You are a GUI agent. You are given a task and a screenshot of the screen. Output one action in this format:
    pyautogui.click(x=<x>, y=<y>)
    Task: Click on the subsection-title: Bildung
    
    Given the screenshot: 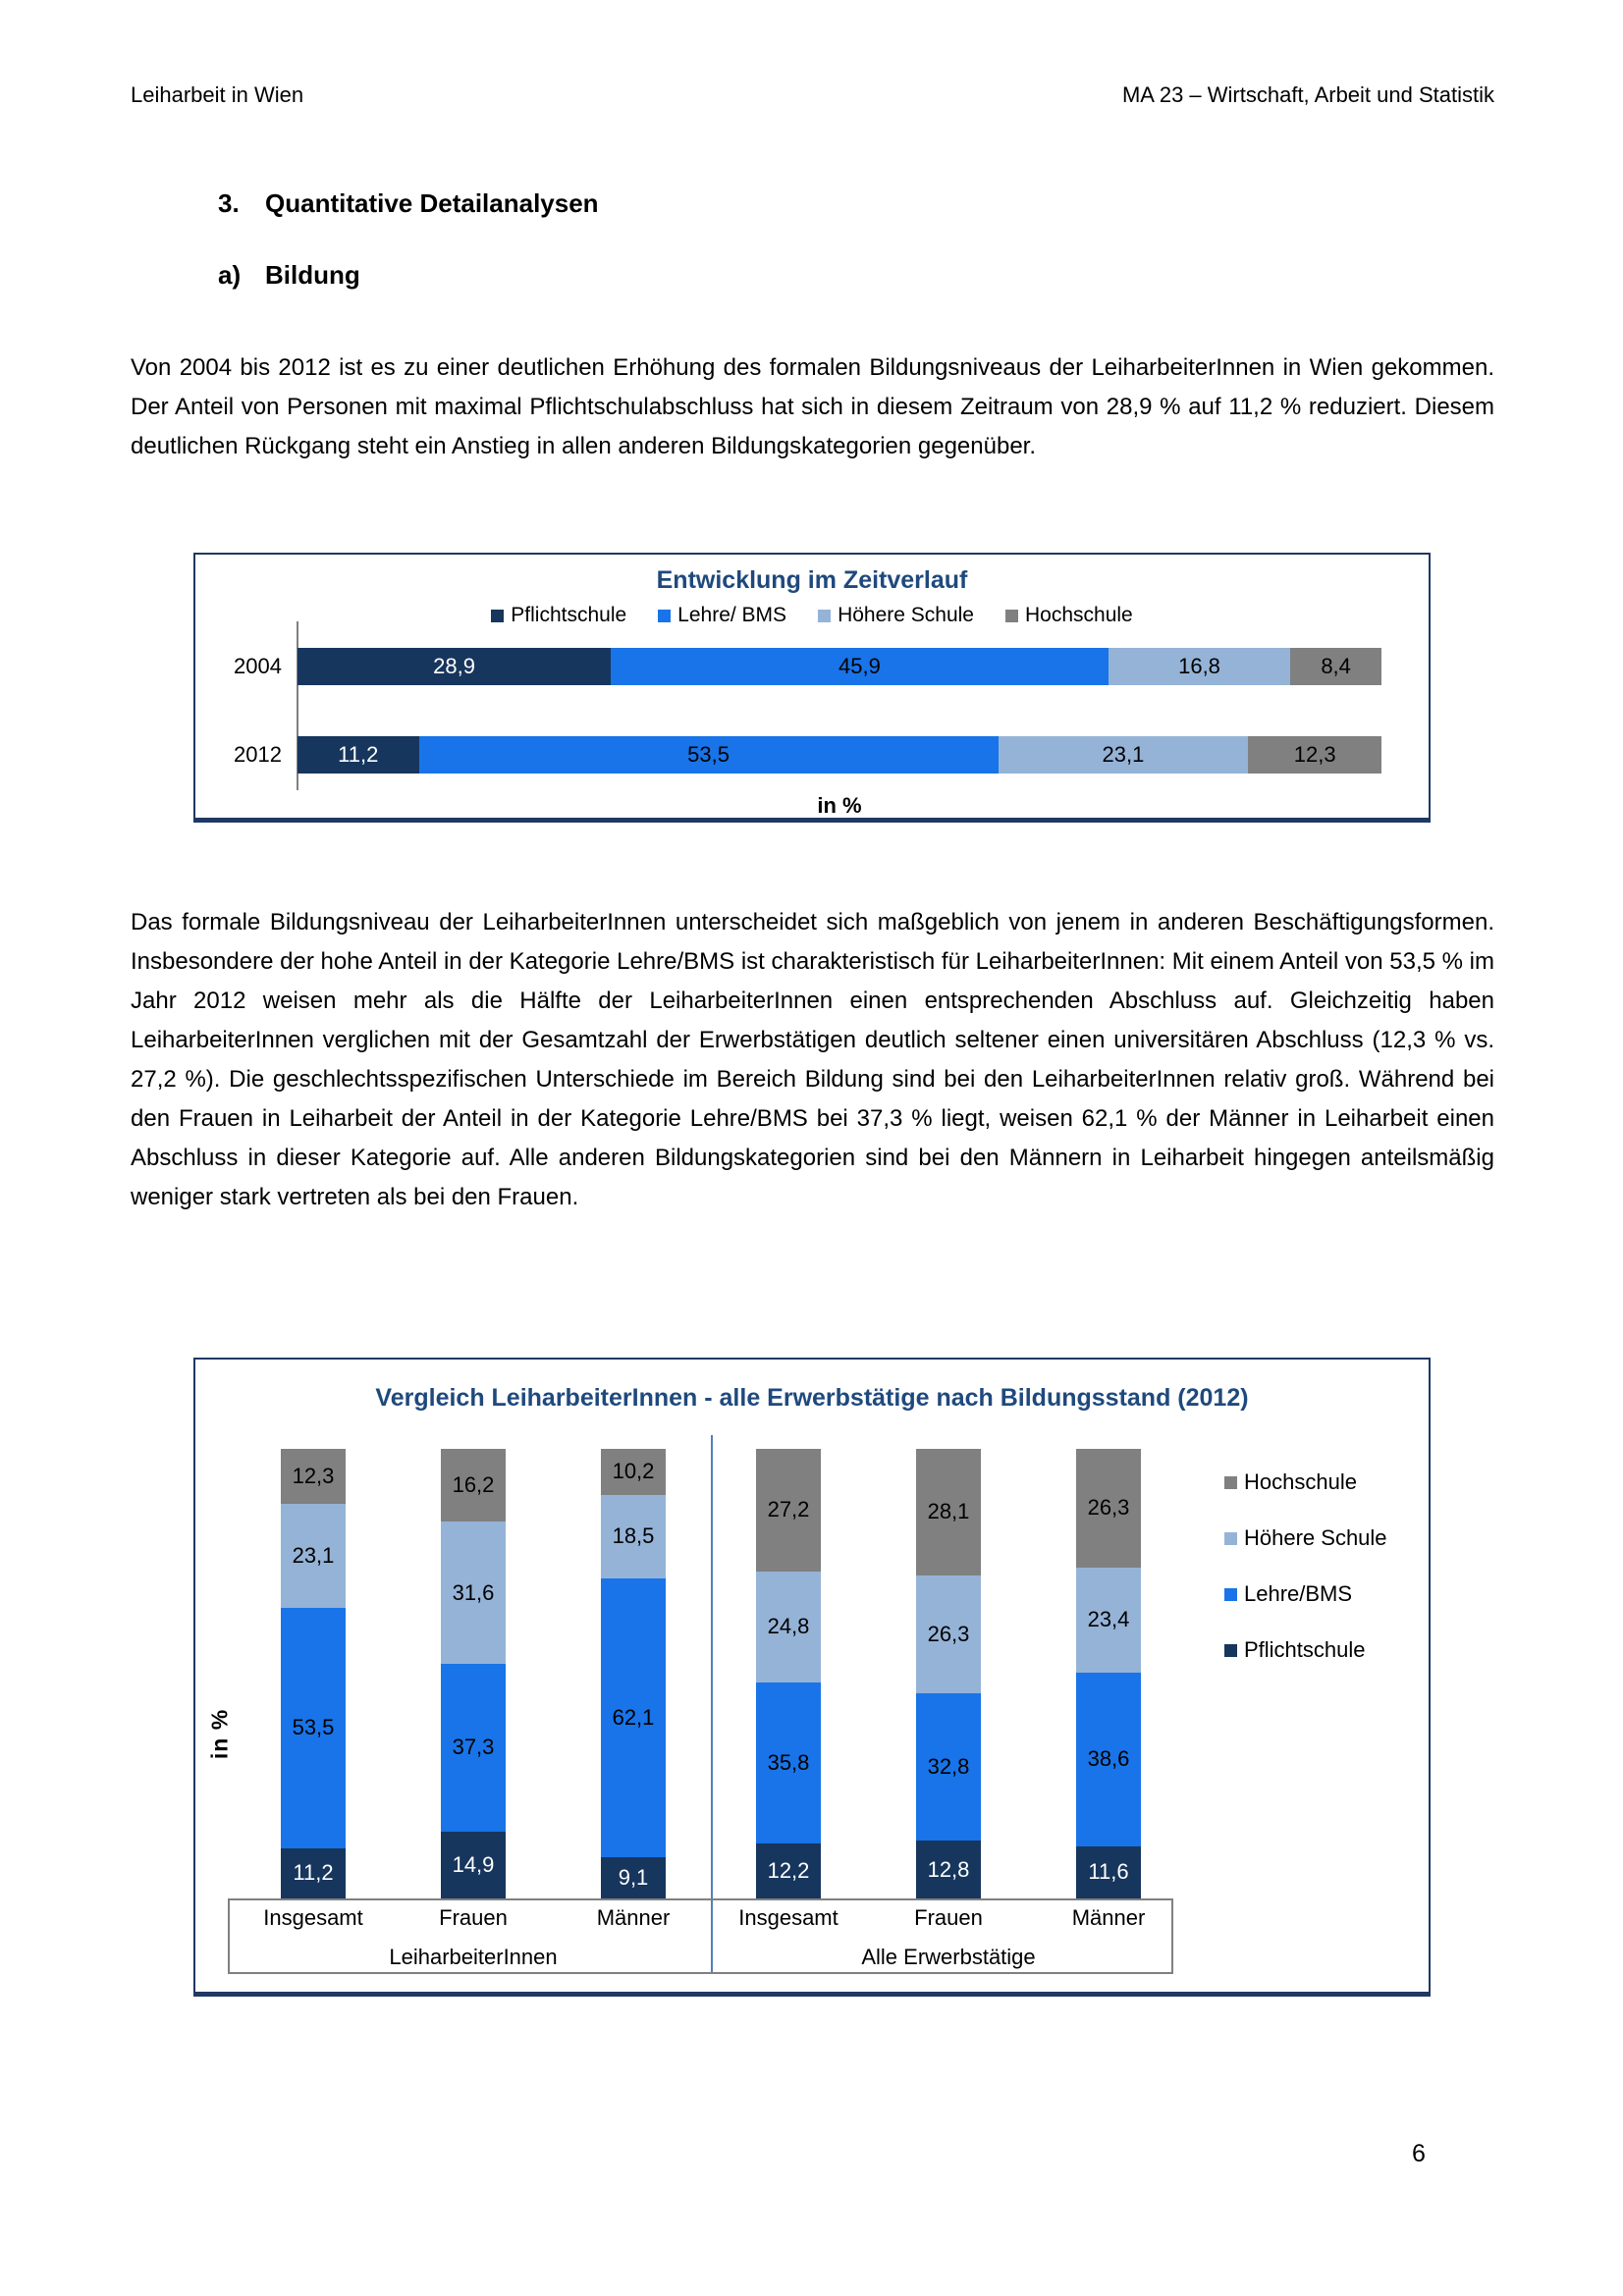 What is the action you would take?
    pyautogui.click(x=312, y=275)
    